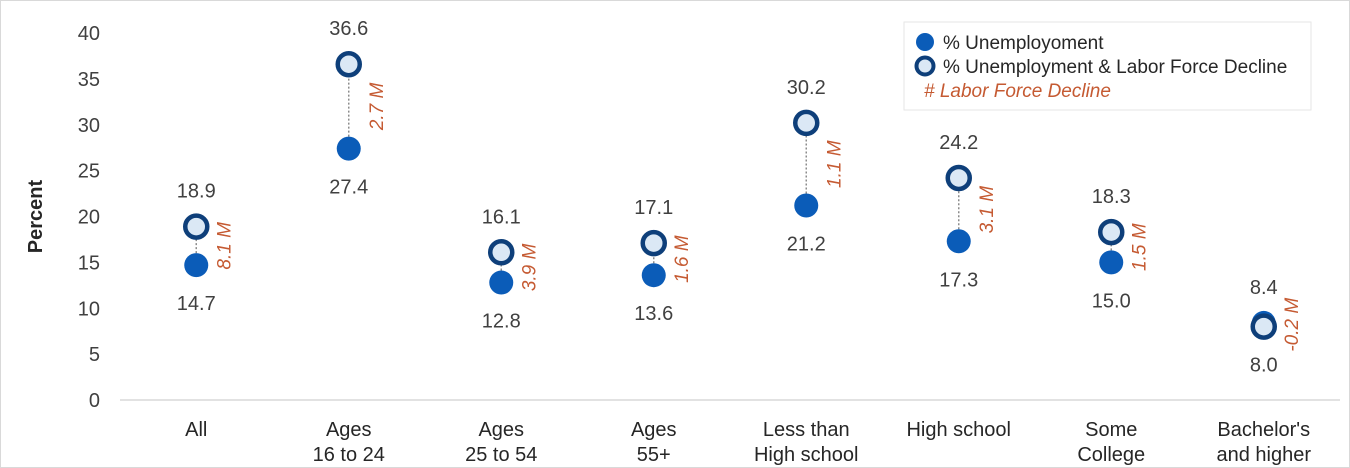 This screenshot has height=468, width=1350. What do you see at coordinates (349, 455) in the screenshot?
I see `x-tick-label-line: 16 to 24` at bounding box center [349, 455].